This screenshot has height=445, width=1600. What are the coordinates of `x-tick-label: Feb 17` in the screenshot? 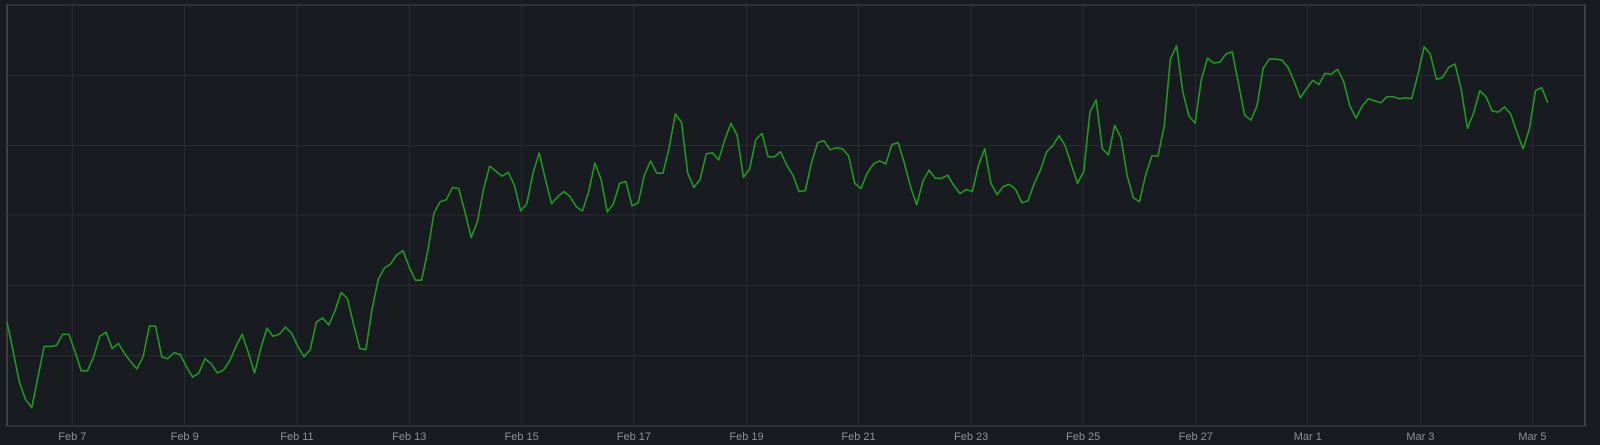 It's located at (634, 437).